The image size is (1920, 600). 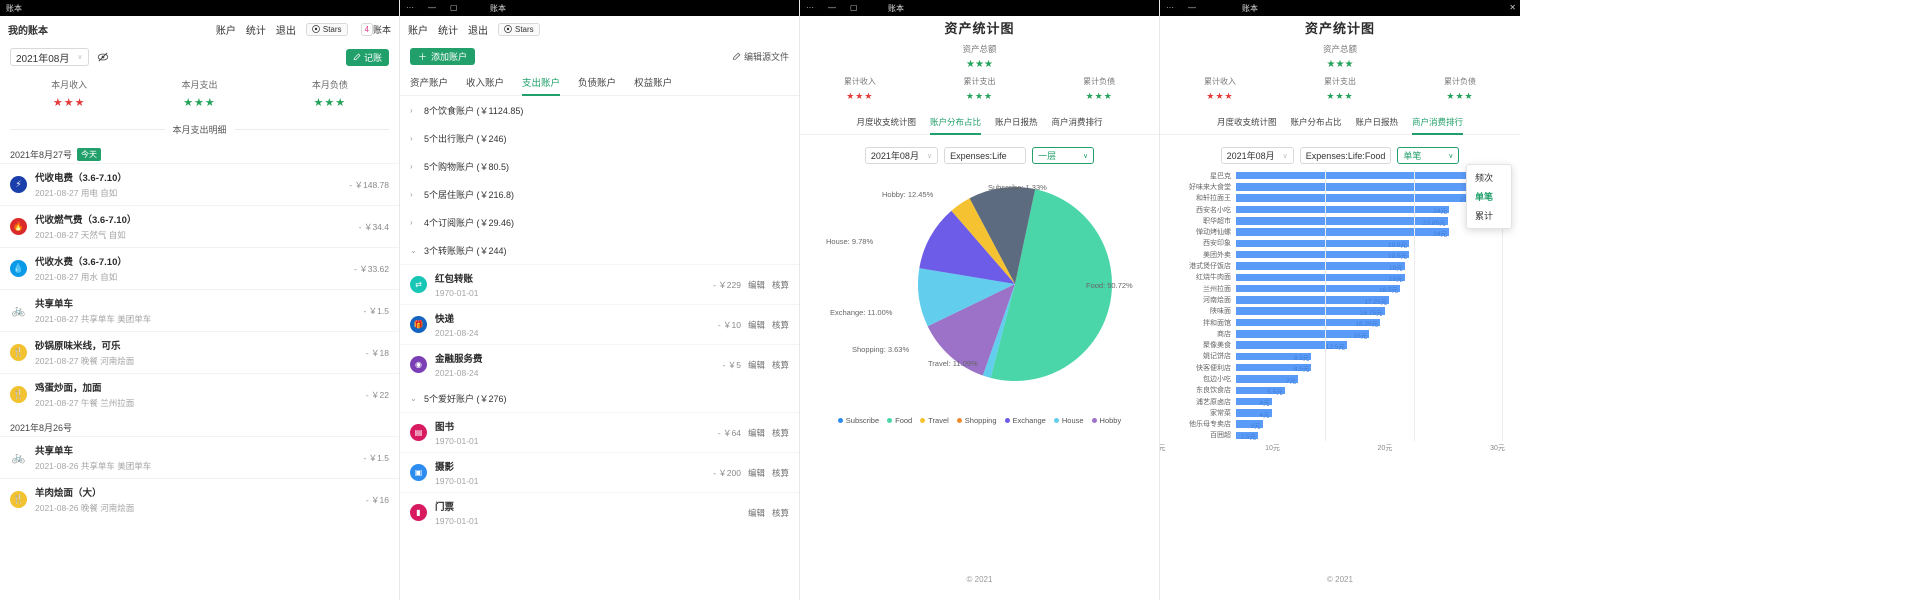 I want to click on maximize-button-2: ▢, so click(x=454, y=7).